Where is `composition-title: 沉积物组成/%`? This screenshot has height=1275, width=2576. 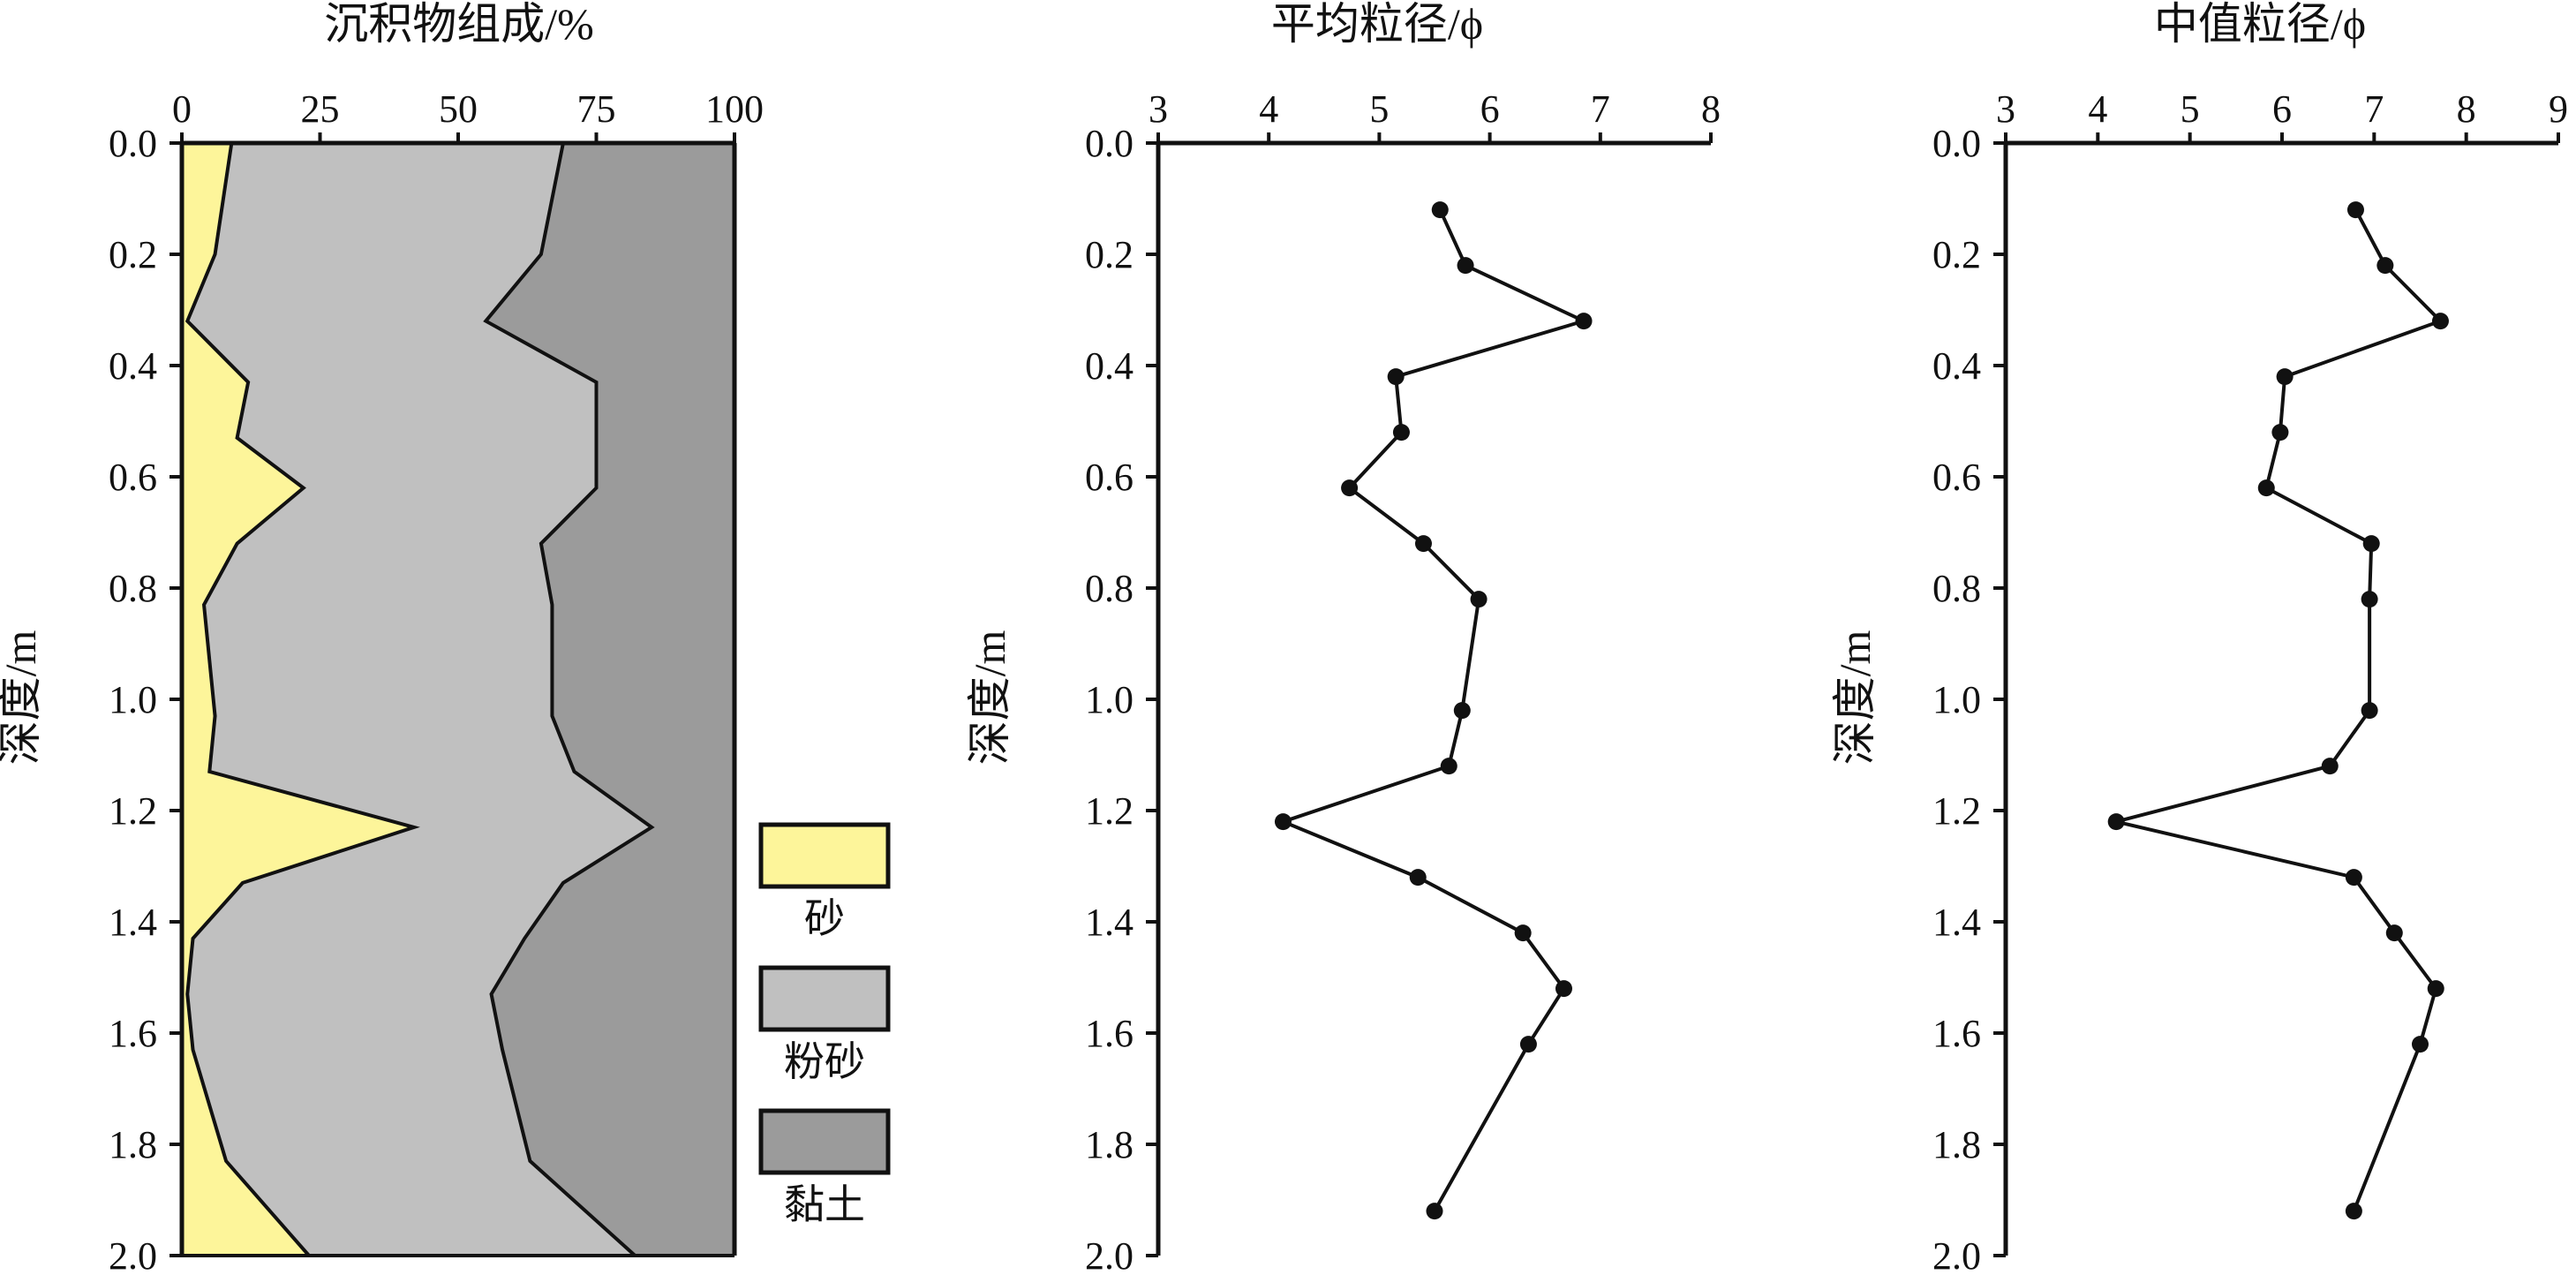 composition-title: 沉积物组成/% is located at coordinates (459, 24).